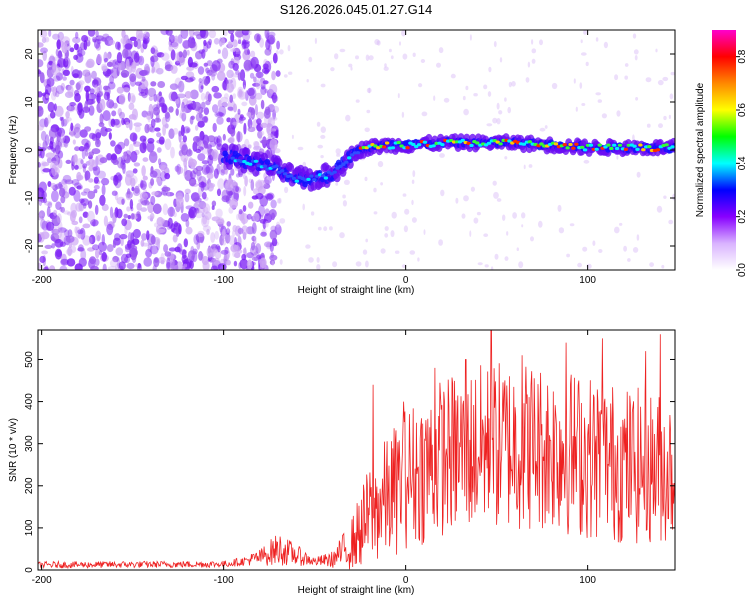 This screenshot has height=600, width=750. Describe the element at coordinates (13, 450) in the screenshot. I see `snr-y-axis-label: SNR (10 * v/v)` at that location.